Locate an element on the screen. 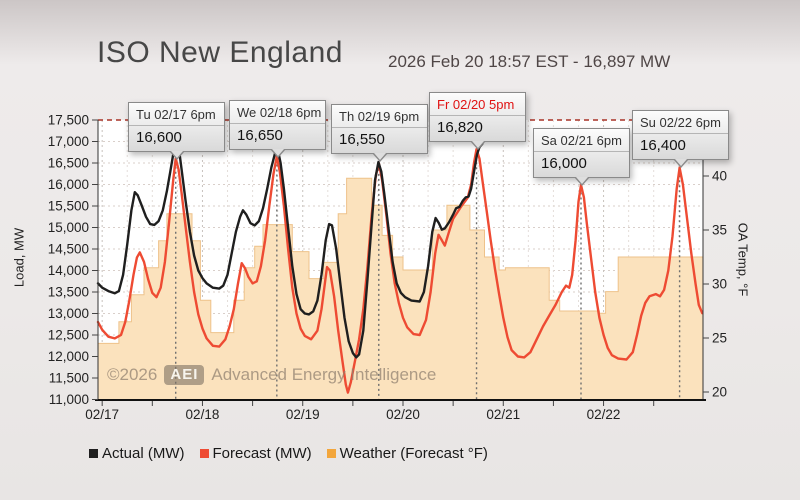 The height and width of the screenshot is (500, 800). y-axis-title-temp: OA Temp, °F is located at coordinates (743, 259).